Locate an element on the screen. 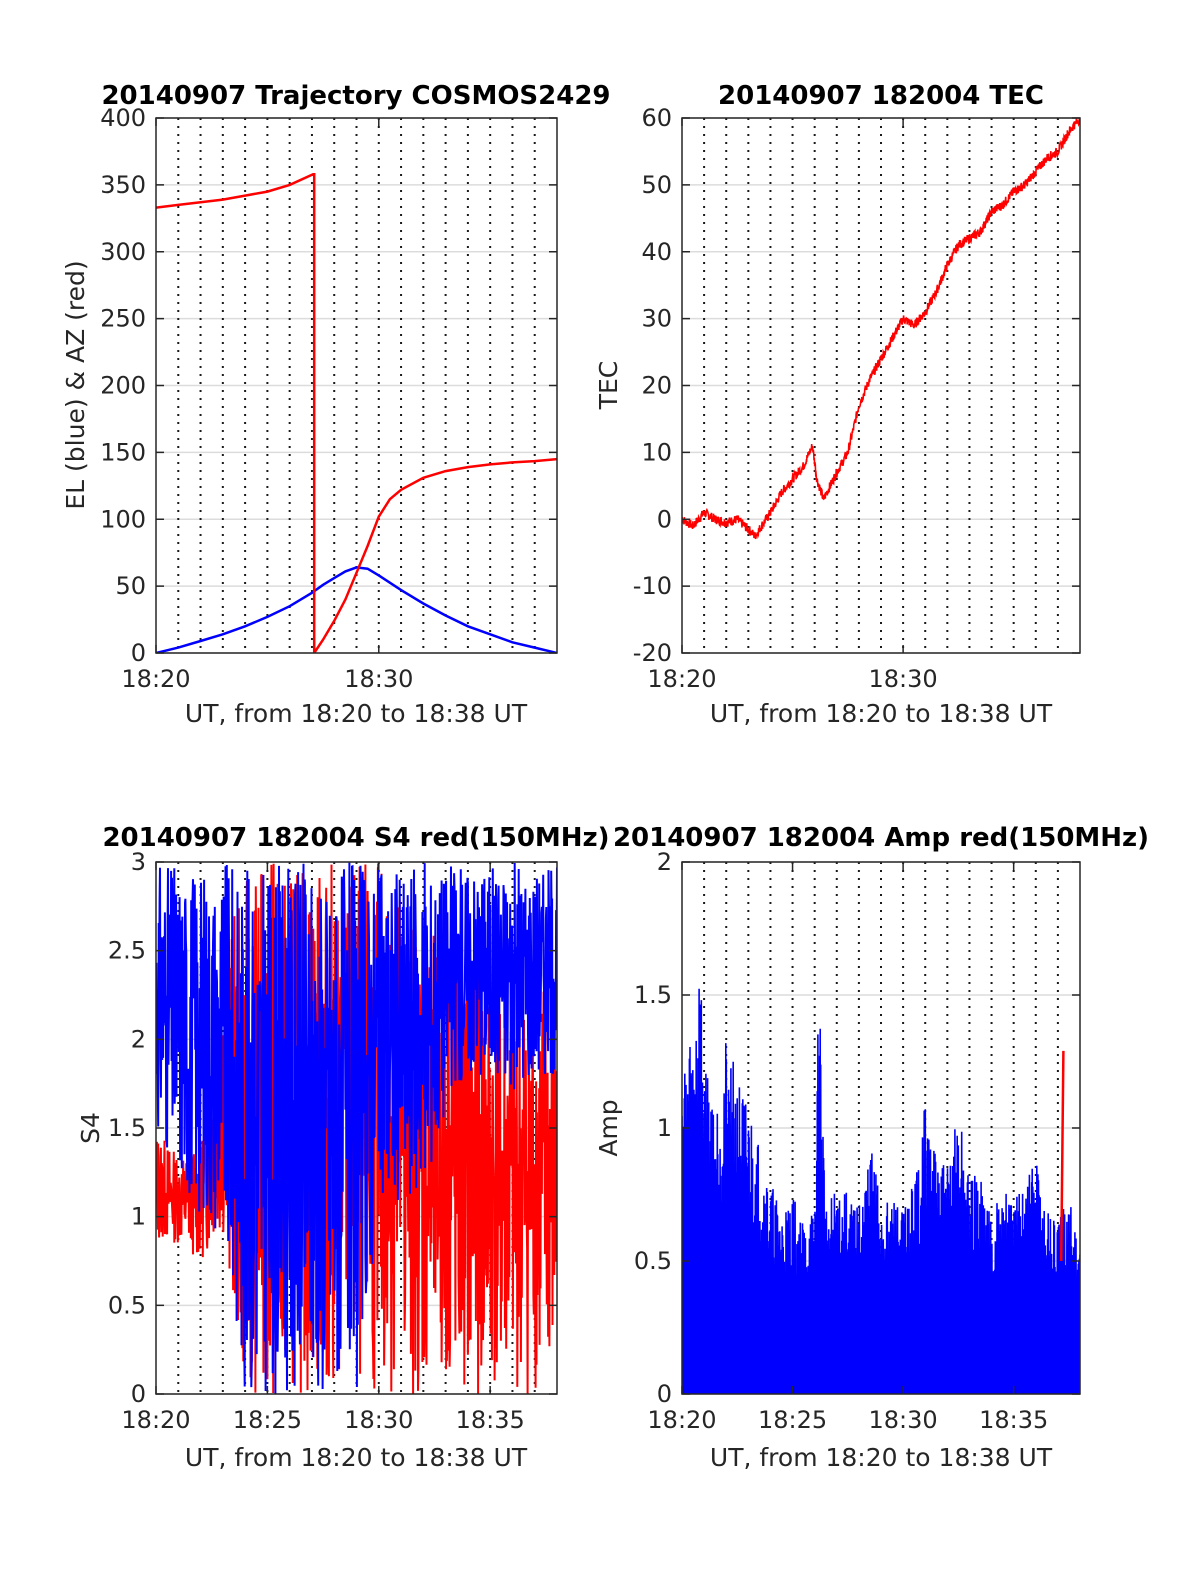 This screenshot has width=1200, height=1575. amp-red-series is located at coordinates (1062, 1156).